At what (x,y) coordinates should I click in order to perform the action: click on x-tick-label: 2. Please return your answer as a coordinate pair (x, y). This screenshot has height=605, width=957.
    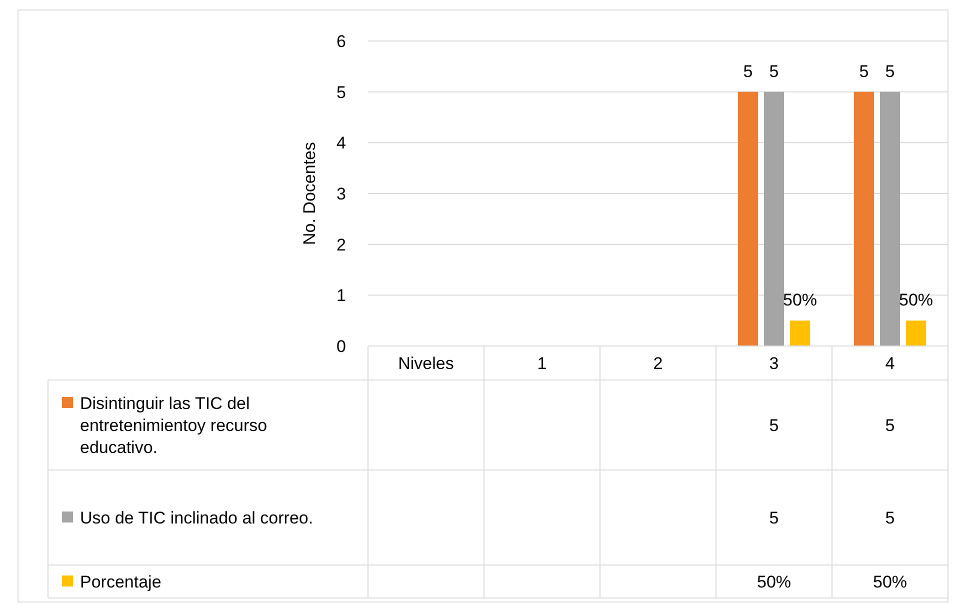
    Looking at the image, I should click on (658, 363).